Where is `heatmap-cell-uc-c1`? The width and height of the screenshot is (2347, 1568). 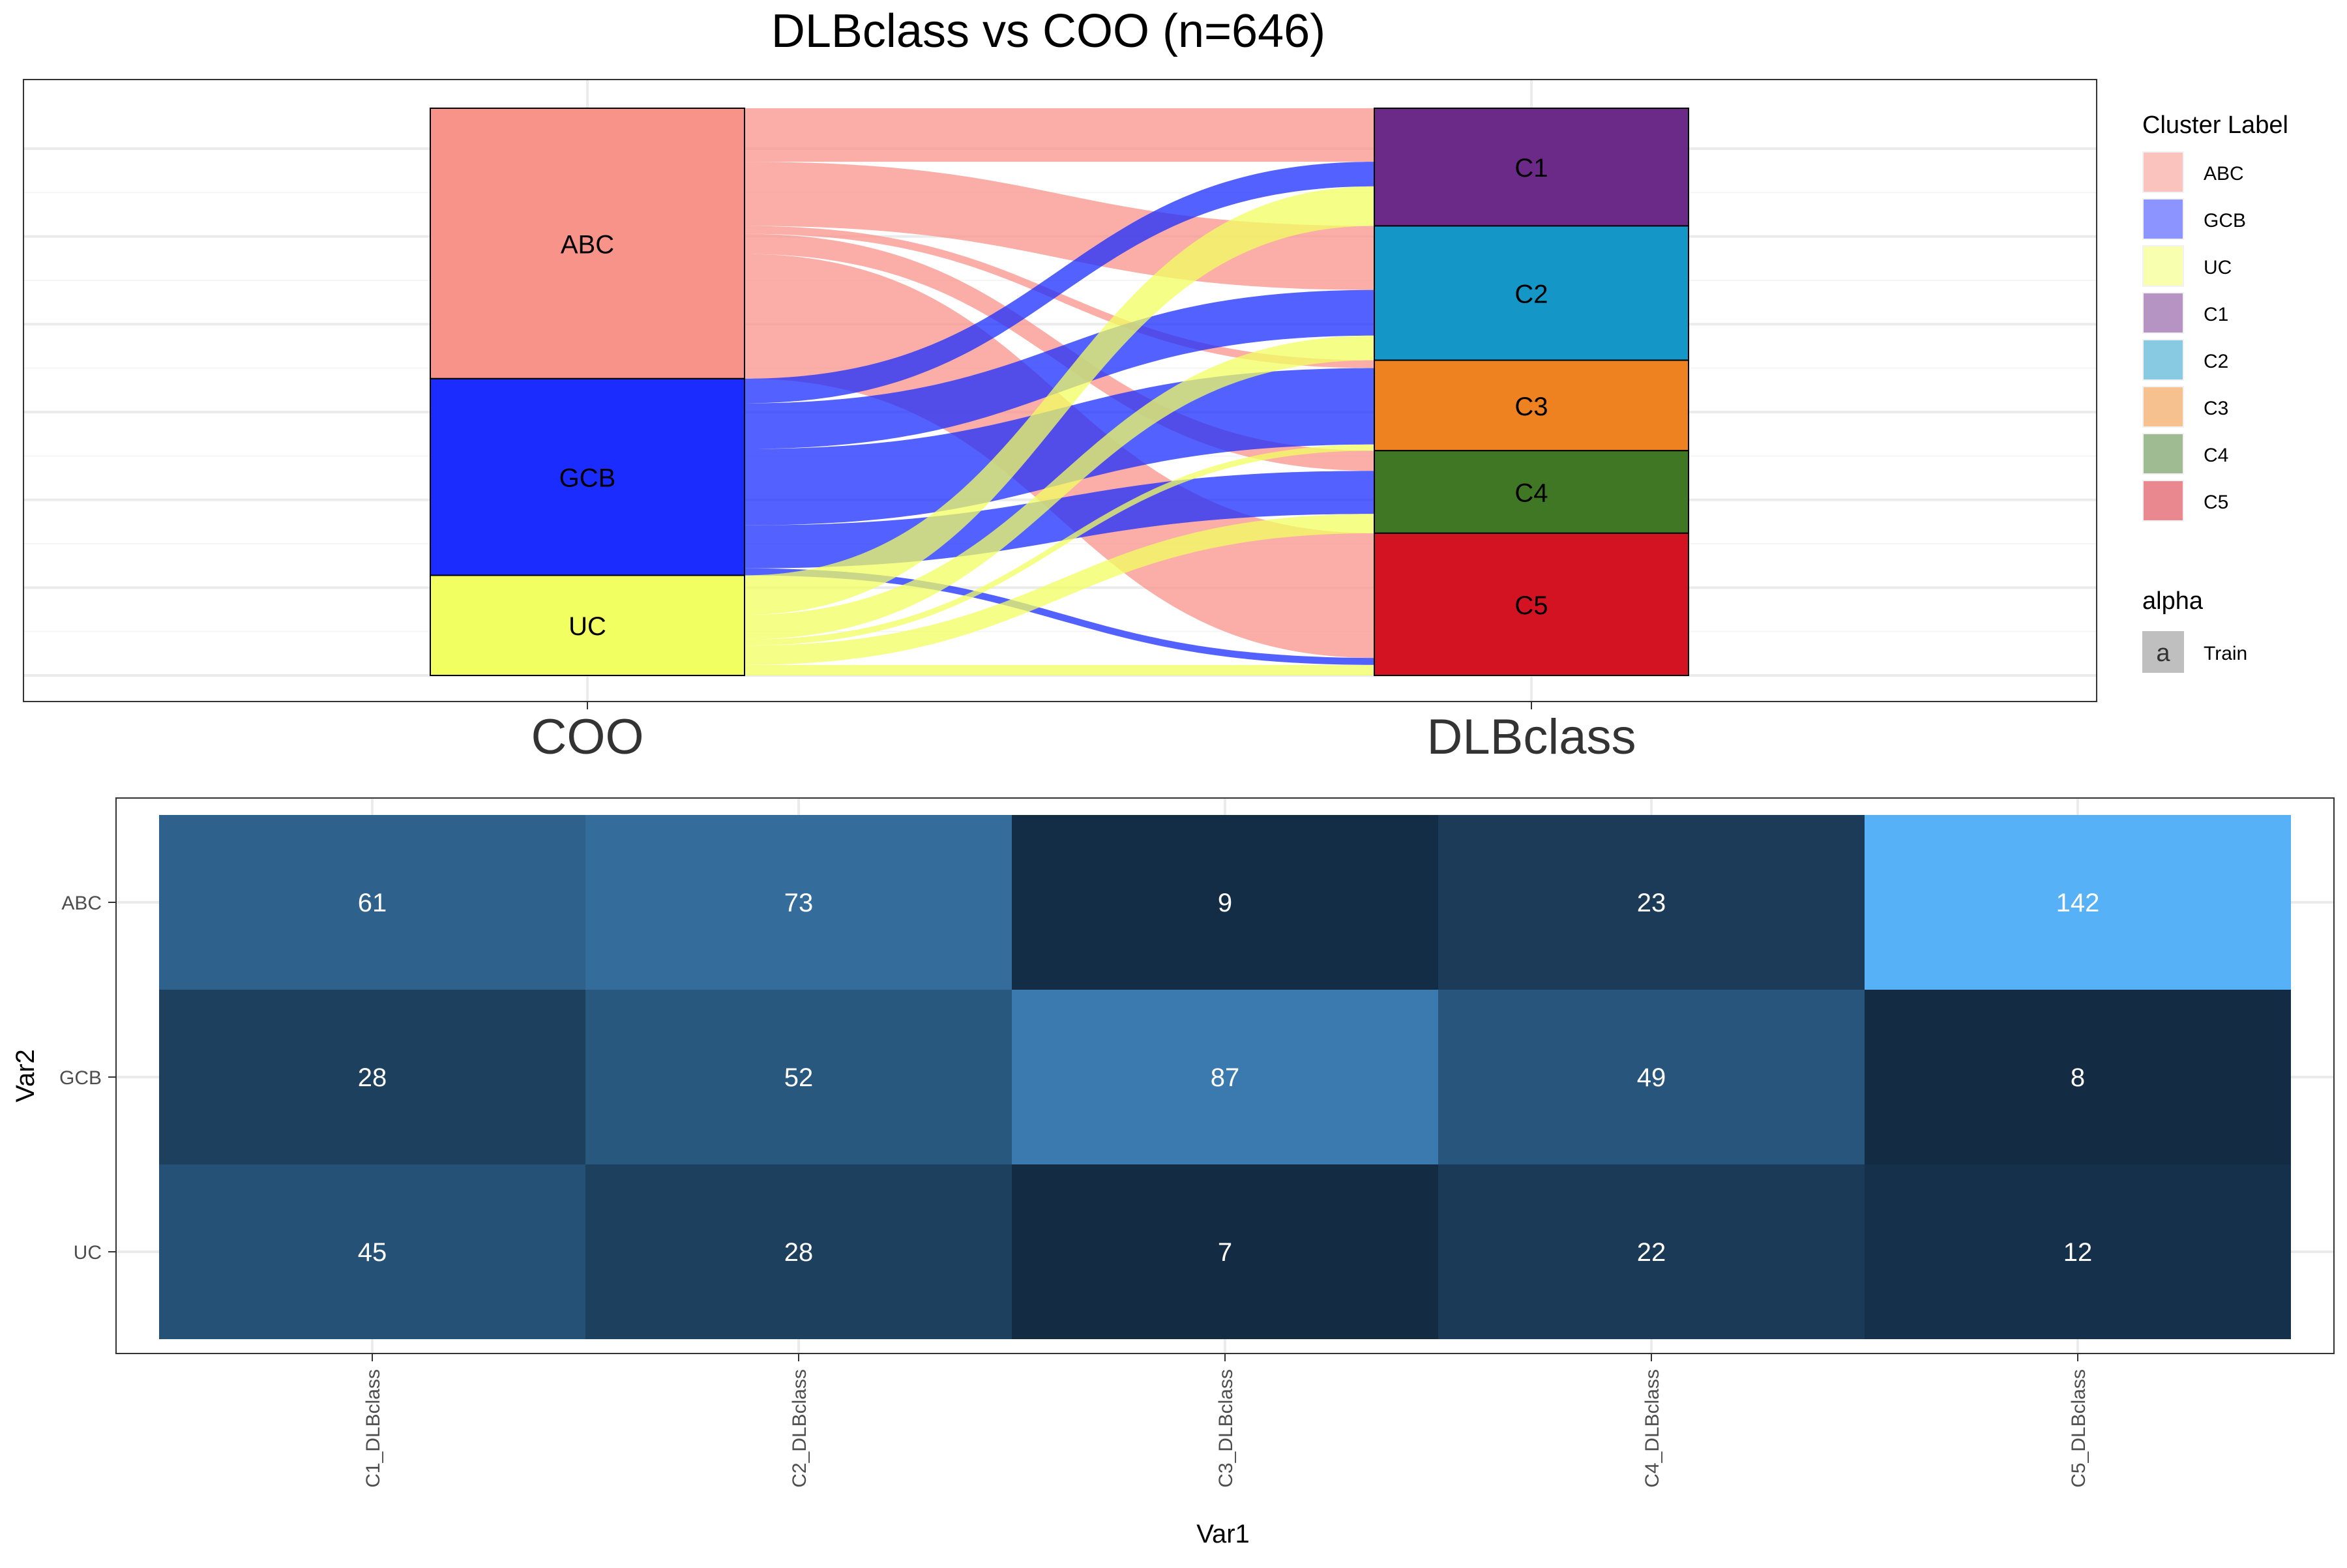 heatmap-cell-uc-c1 is located at coordinates (372, 1251).